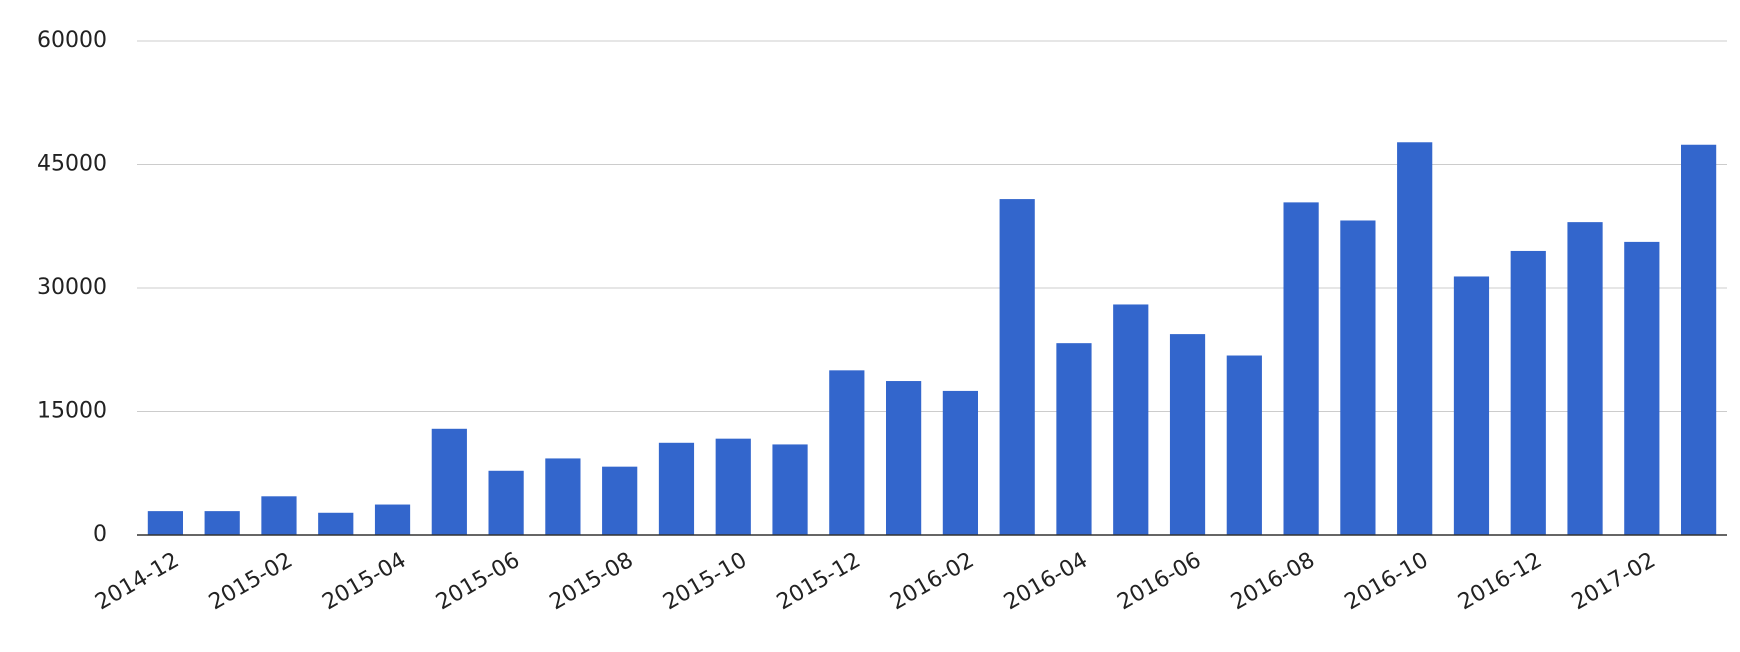 Image resolution: width=1740 pixels, height=652 pixels. I want to click on y-tick-label: 15000, so click(72, 411).